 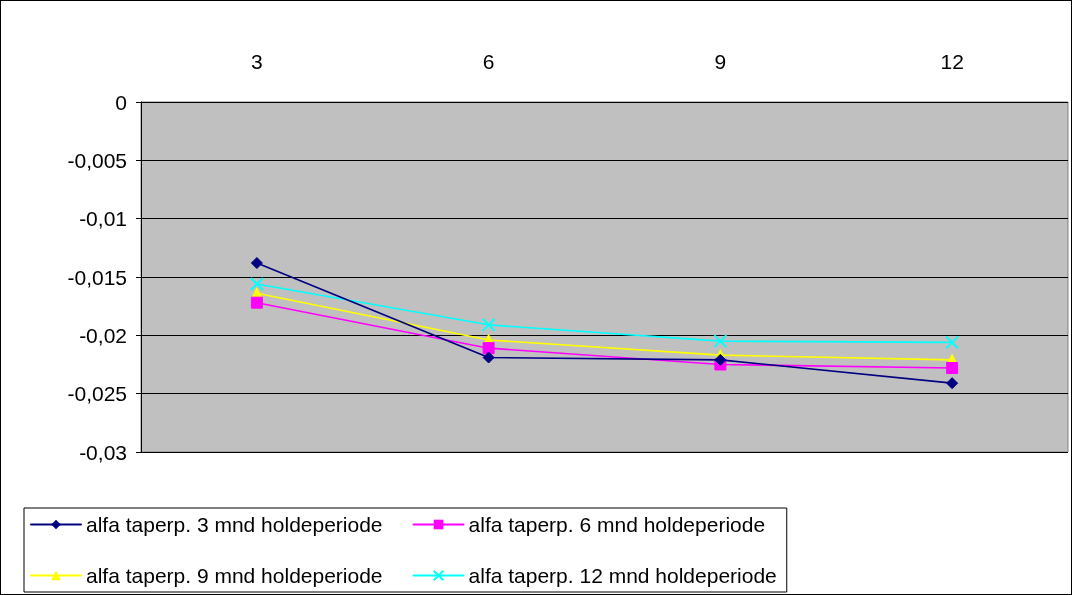 What do you see at coordinates (103, 219) in the screenshot?
I see `y-tick-label: -0,01` at bounding box center [103, 219].